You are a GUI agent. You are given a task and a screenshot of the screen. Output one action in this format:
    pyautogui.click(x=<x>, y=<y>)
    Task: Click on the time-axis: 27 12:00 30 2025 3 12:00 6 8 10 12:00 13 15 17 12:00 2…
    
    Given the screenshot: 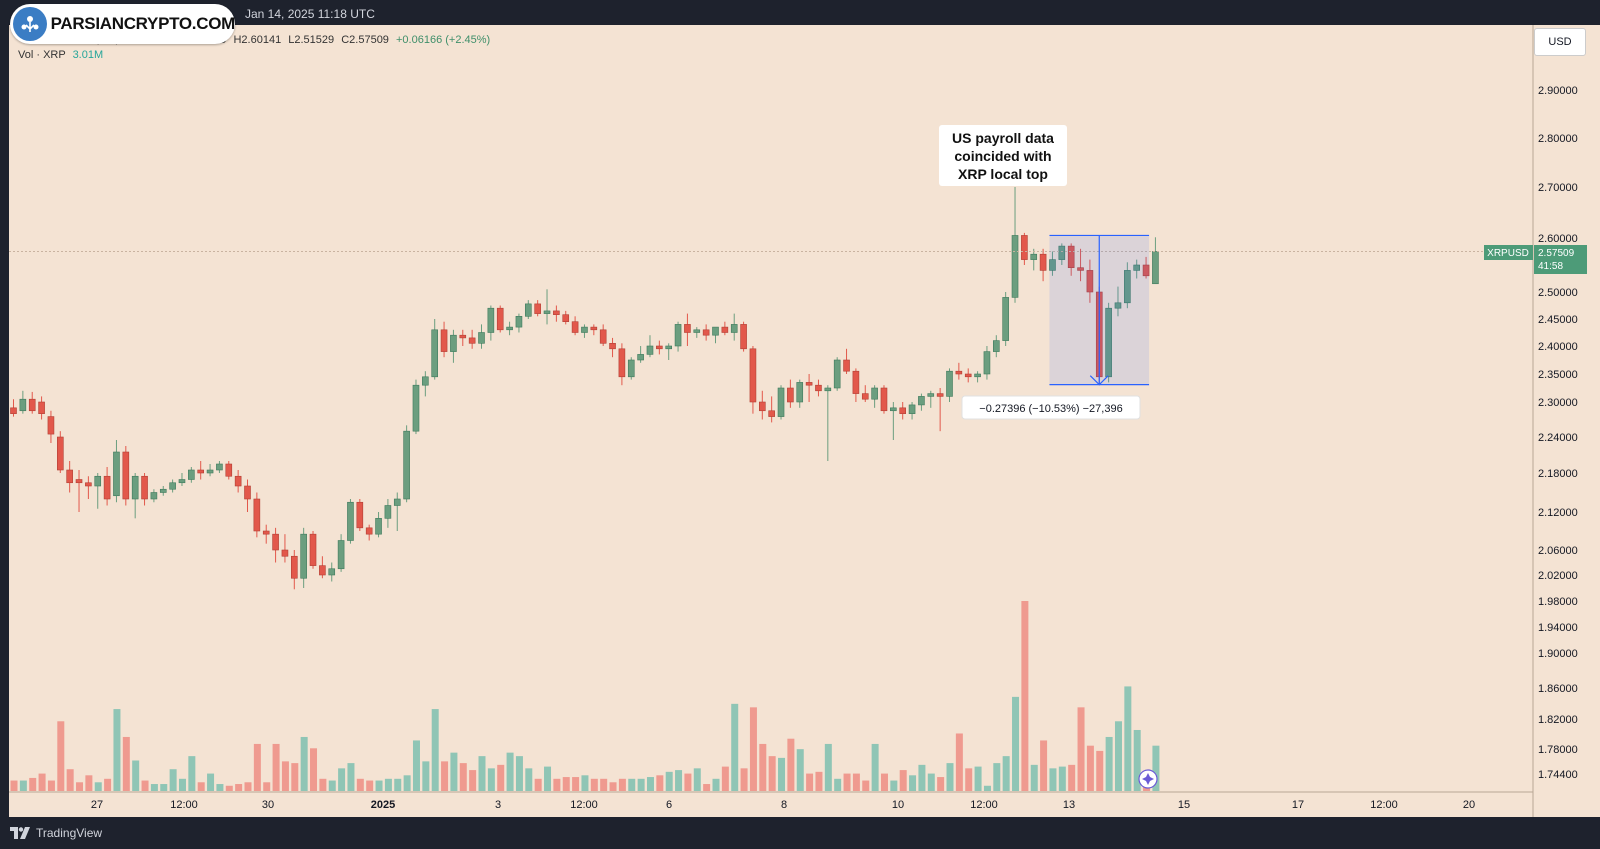 What is the action you would take?
    pyautogui.click(x=771, y=801)
    